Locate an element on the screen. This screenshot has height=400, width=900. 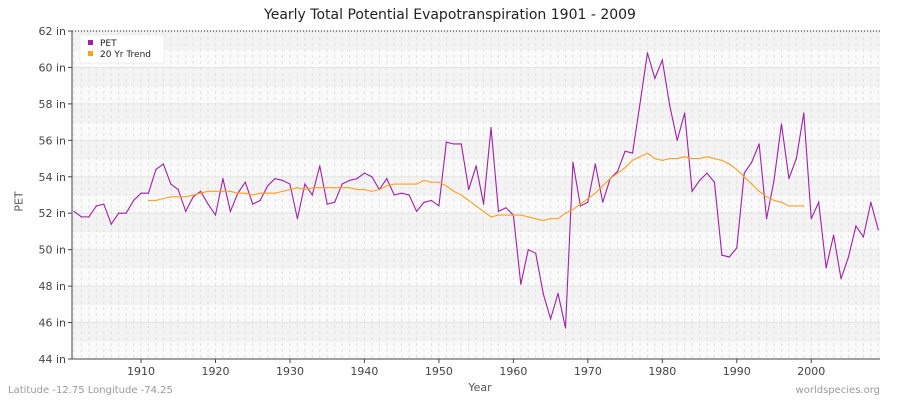
legend-label: PET is located at coordinates (108, 44).